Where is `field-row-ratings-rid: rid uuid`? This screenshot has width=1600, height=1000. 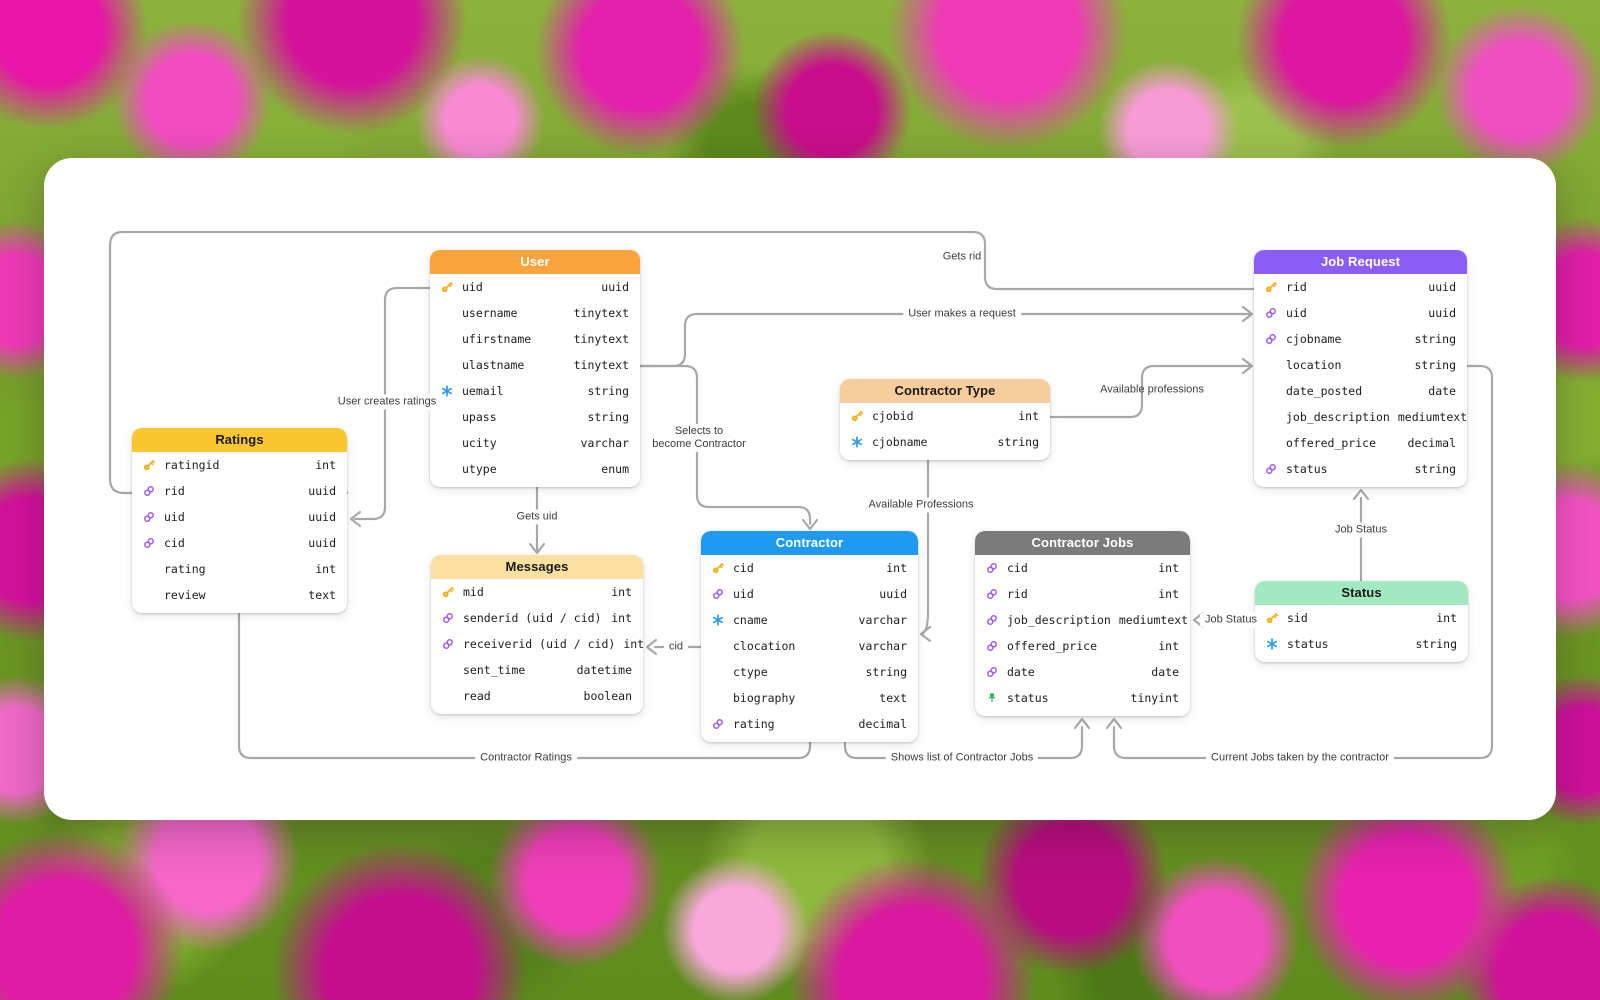 field-row-ratings-rid: rid uuid is located at coordinates (239, 491).